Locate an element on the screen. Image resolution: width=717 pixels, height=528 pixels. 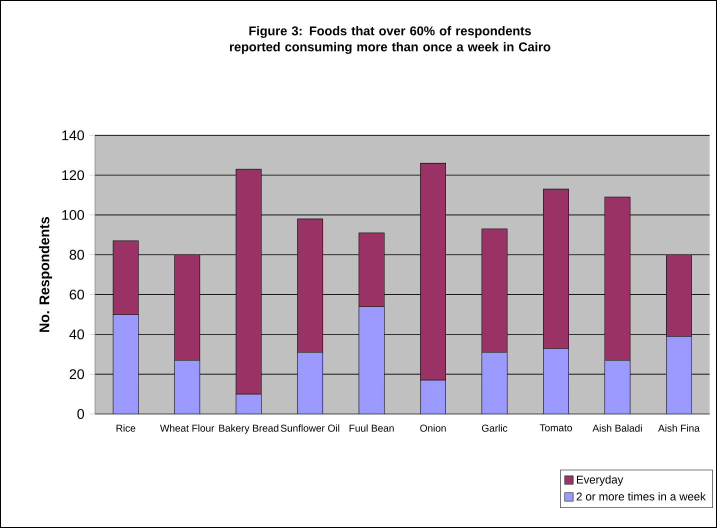
x-tick-label: Garlic is located at coordinates (495, 428).